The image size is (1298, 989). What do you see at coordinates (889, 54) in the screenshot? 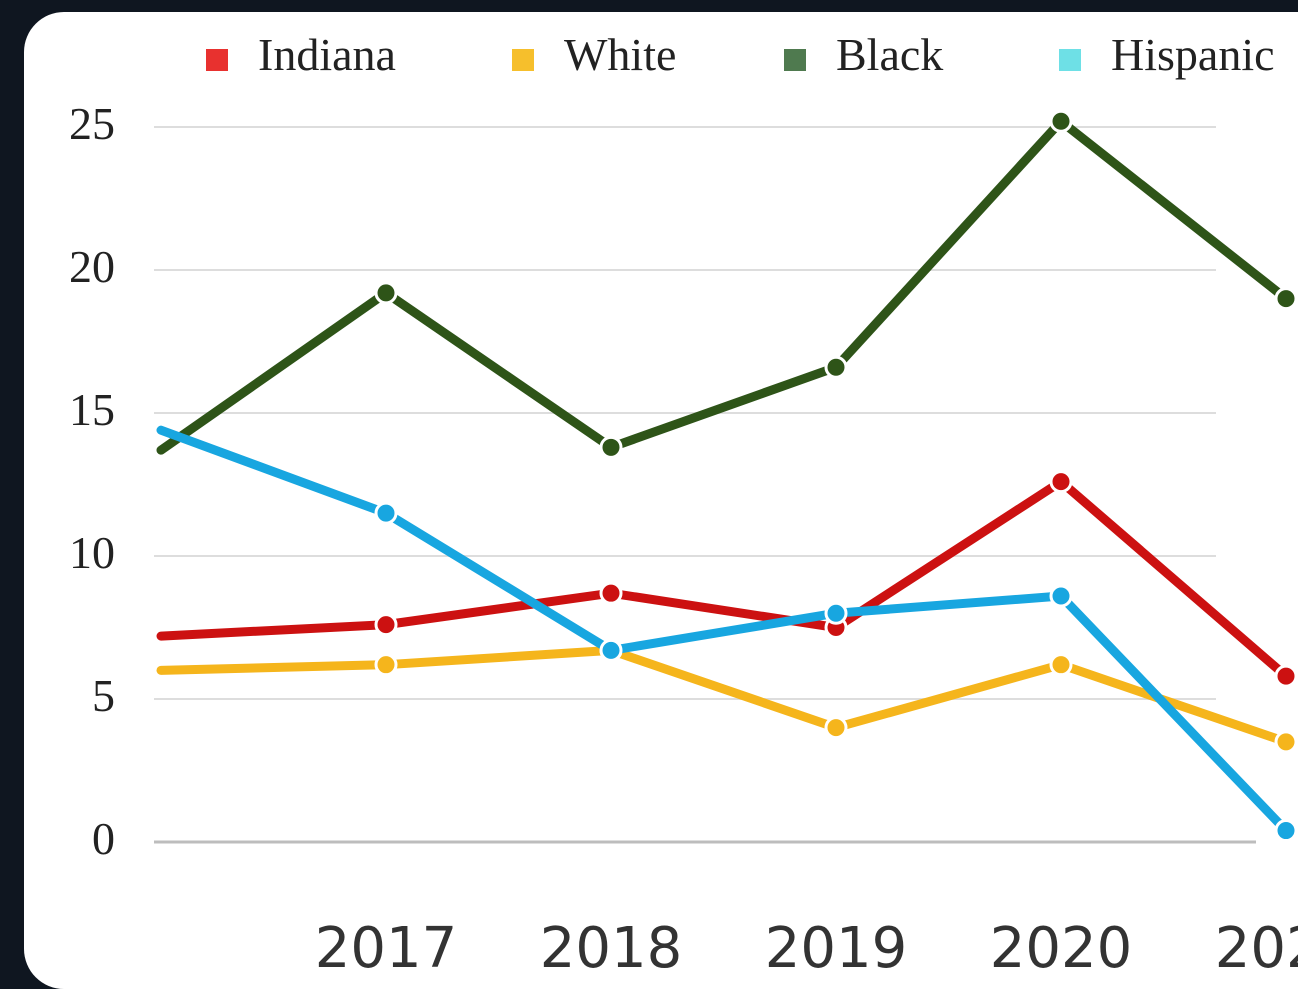
I see `legend-label: Black` at bounding box center [889, 54].